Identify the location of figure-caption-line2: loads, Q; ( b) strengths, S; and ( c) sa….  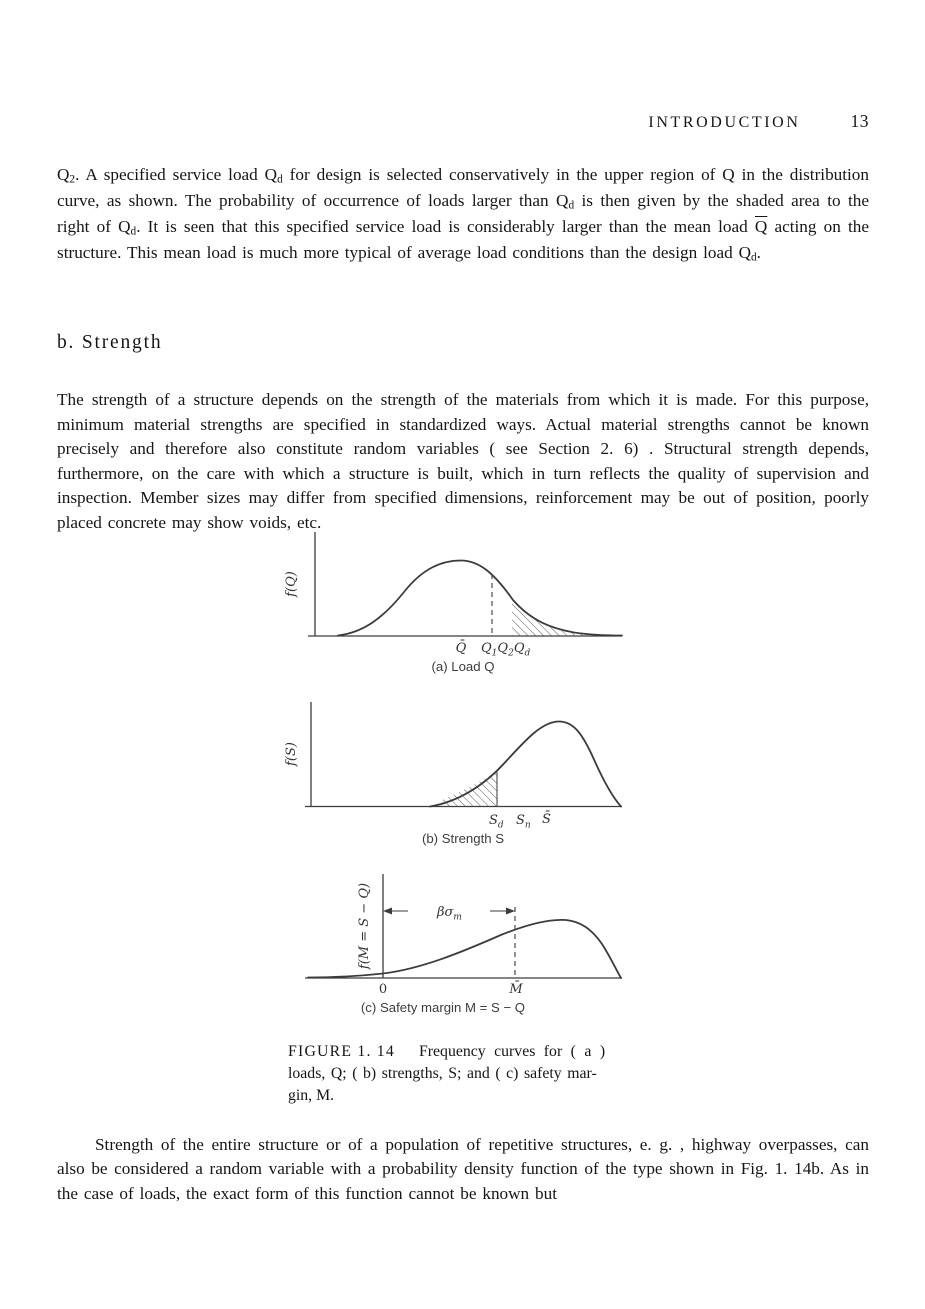
(442, 1073).